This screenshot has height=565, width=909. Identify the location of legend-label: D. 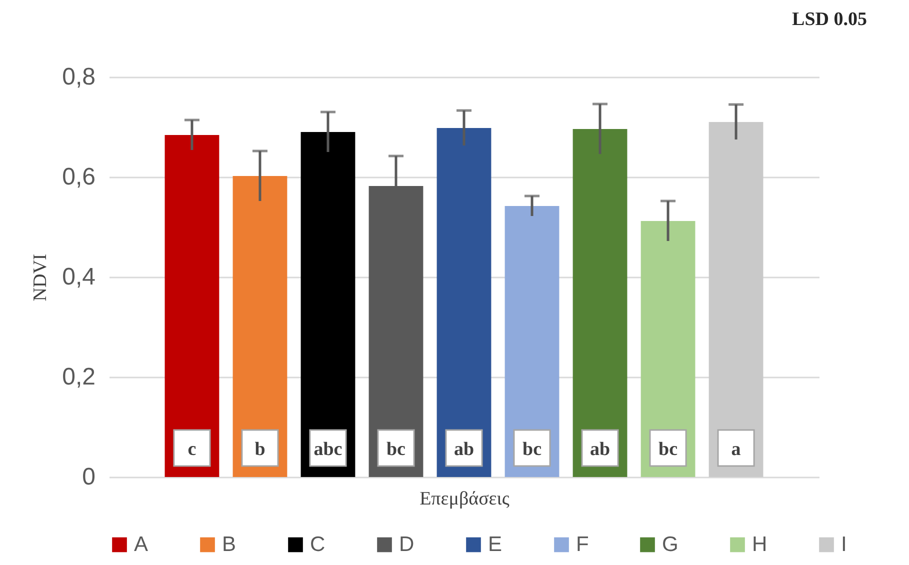
(406, 544).